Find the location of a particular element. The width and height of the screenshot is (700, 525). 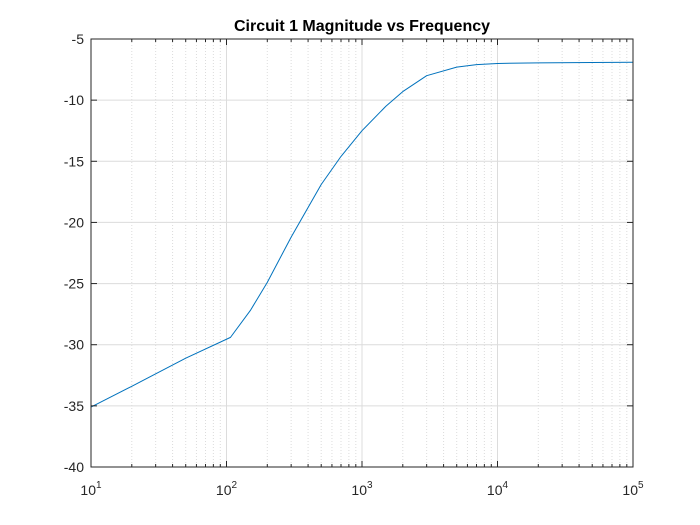

x-tick-label: 10³ is located at coordinates (362, 489).